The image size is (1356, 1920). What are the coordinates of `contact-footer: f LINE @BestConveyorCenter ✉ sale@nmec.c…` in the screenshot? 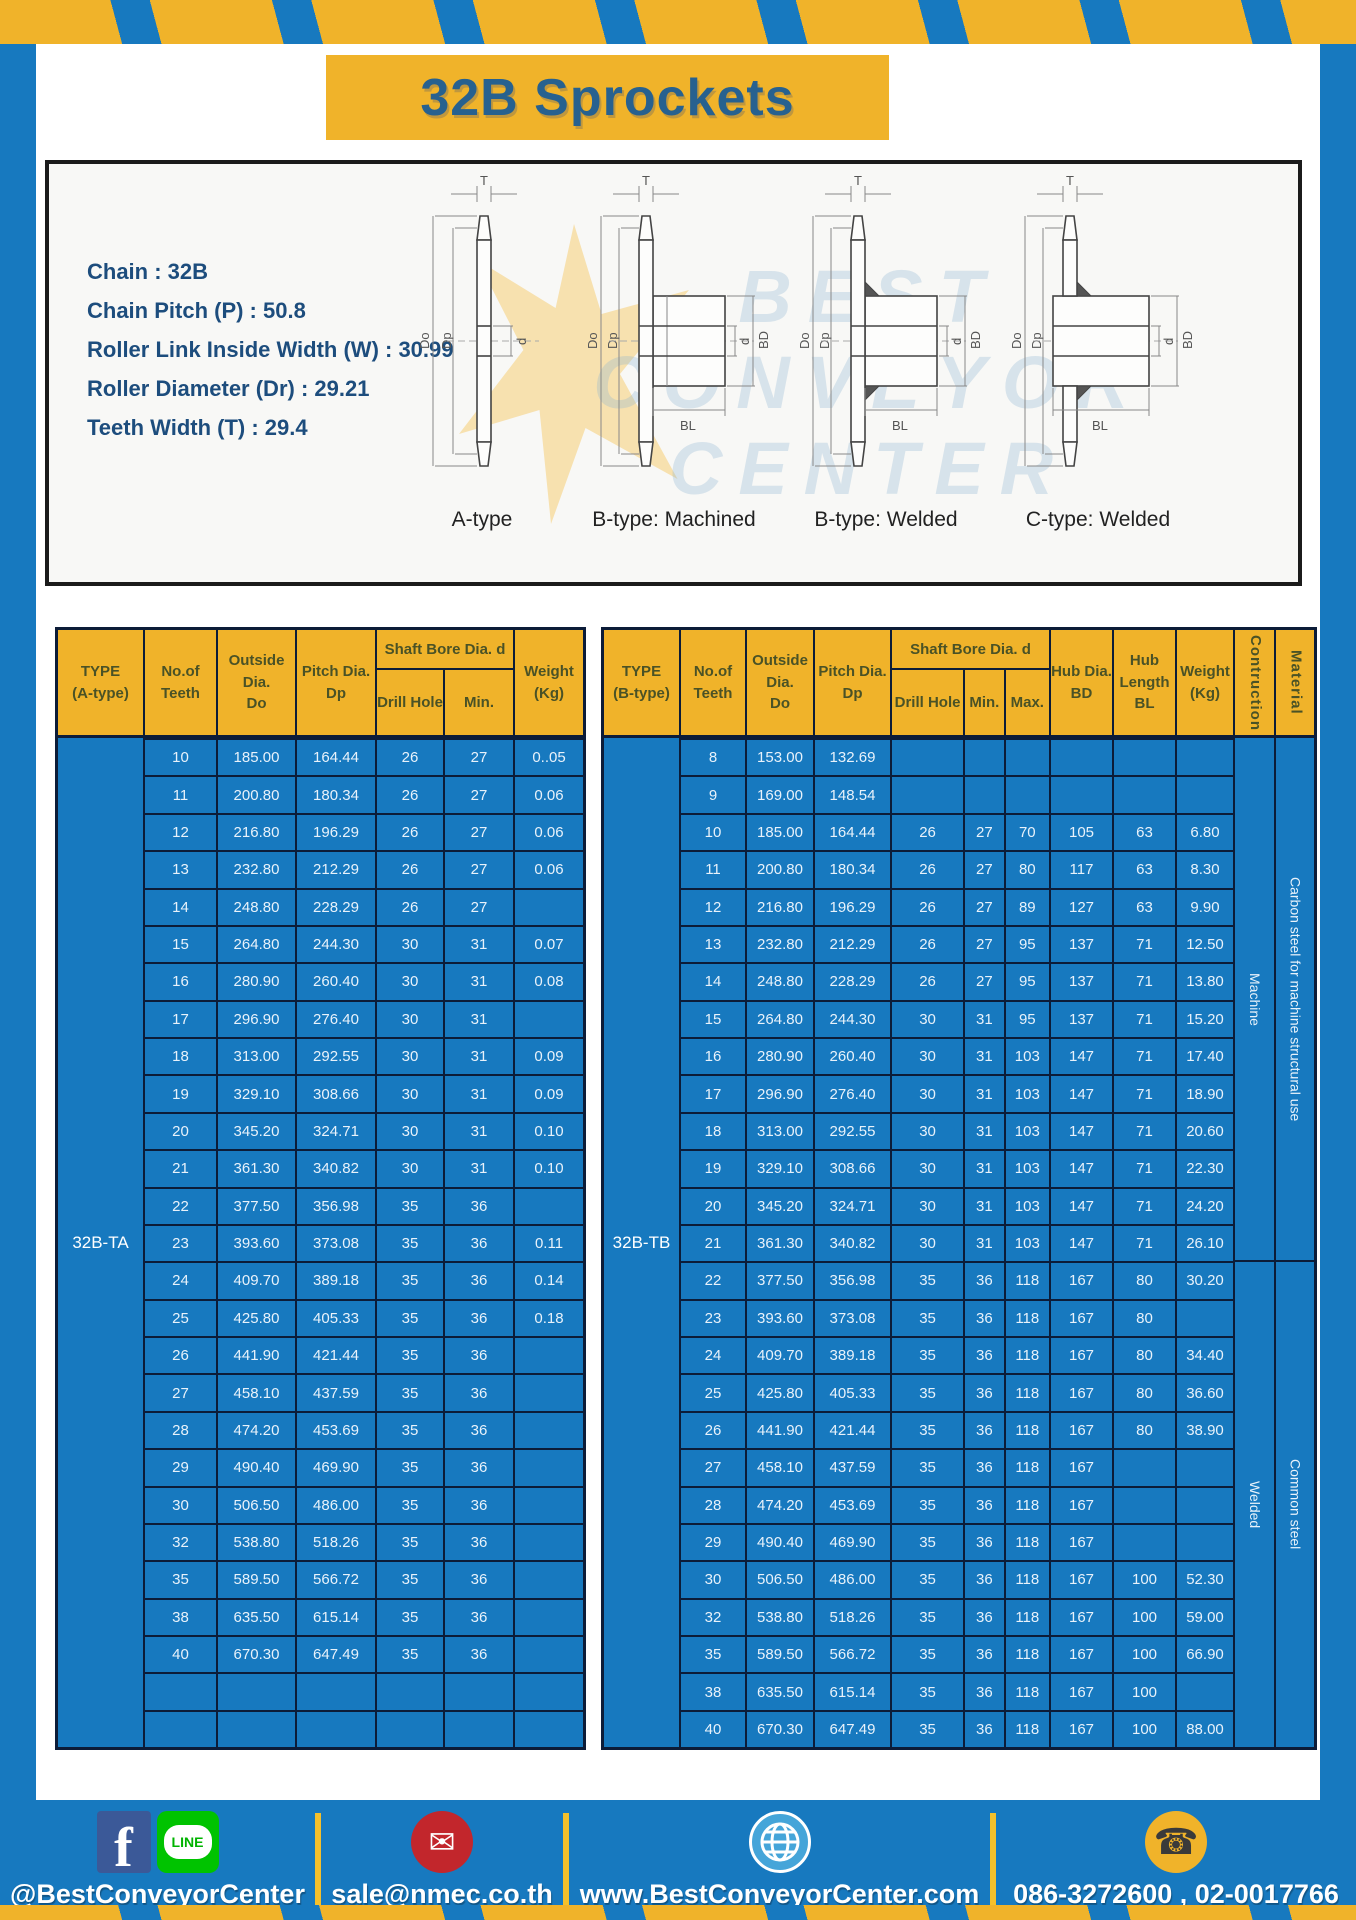 It's located at (678, 1860).